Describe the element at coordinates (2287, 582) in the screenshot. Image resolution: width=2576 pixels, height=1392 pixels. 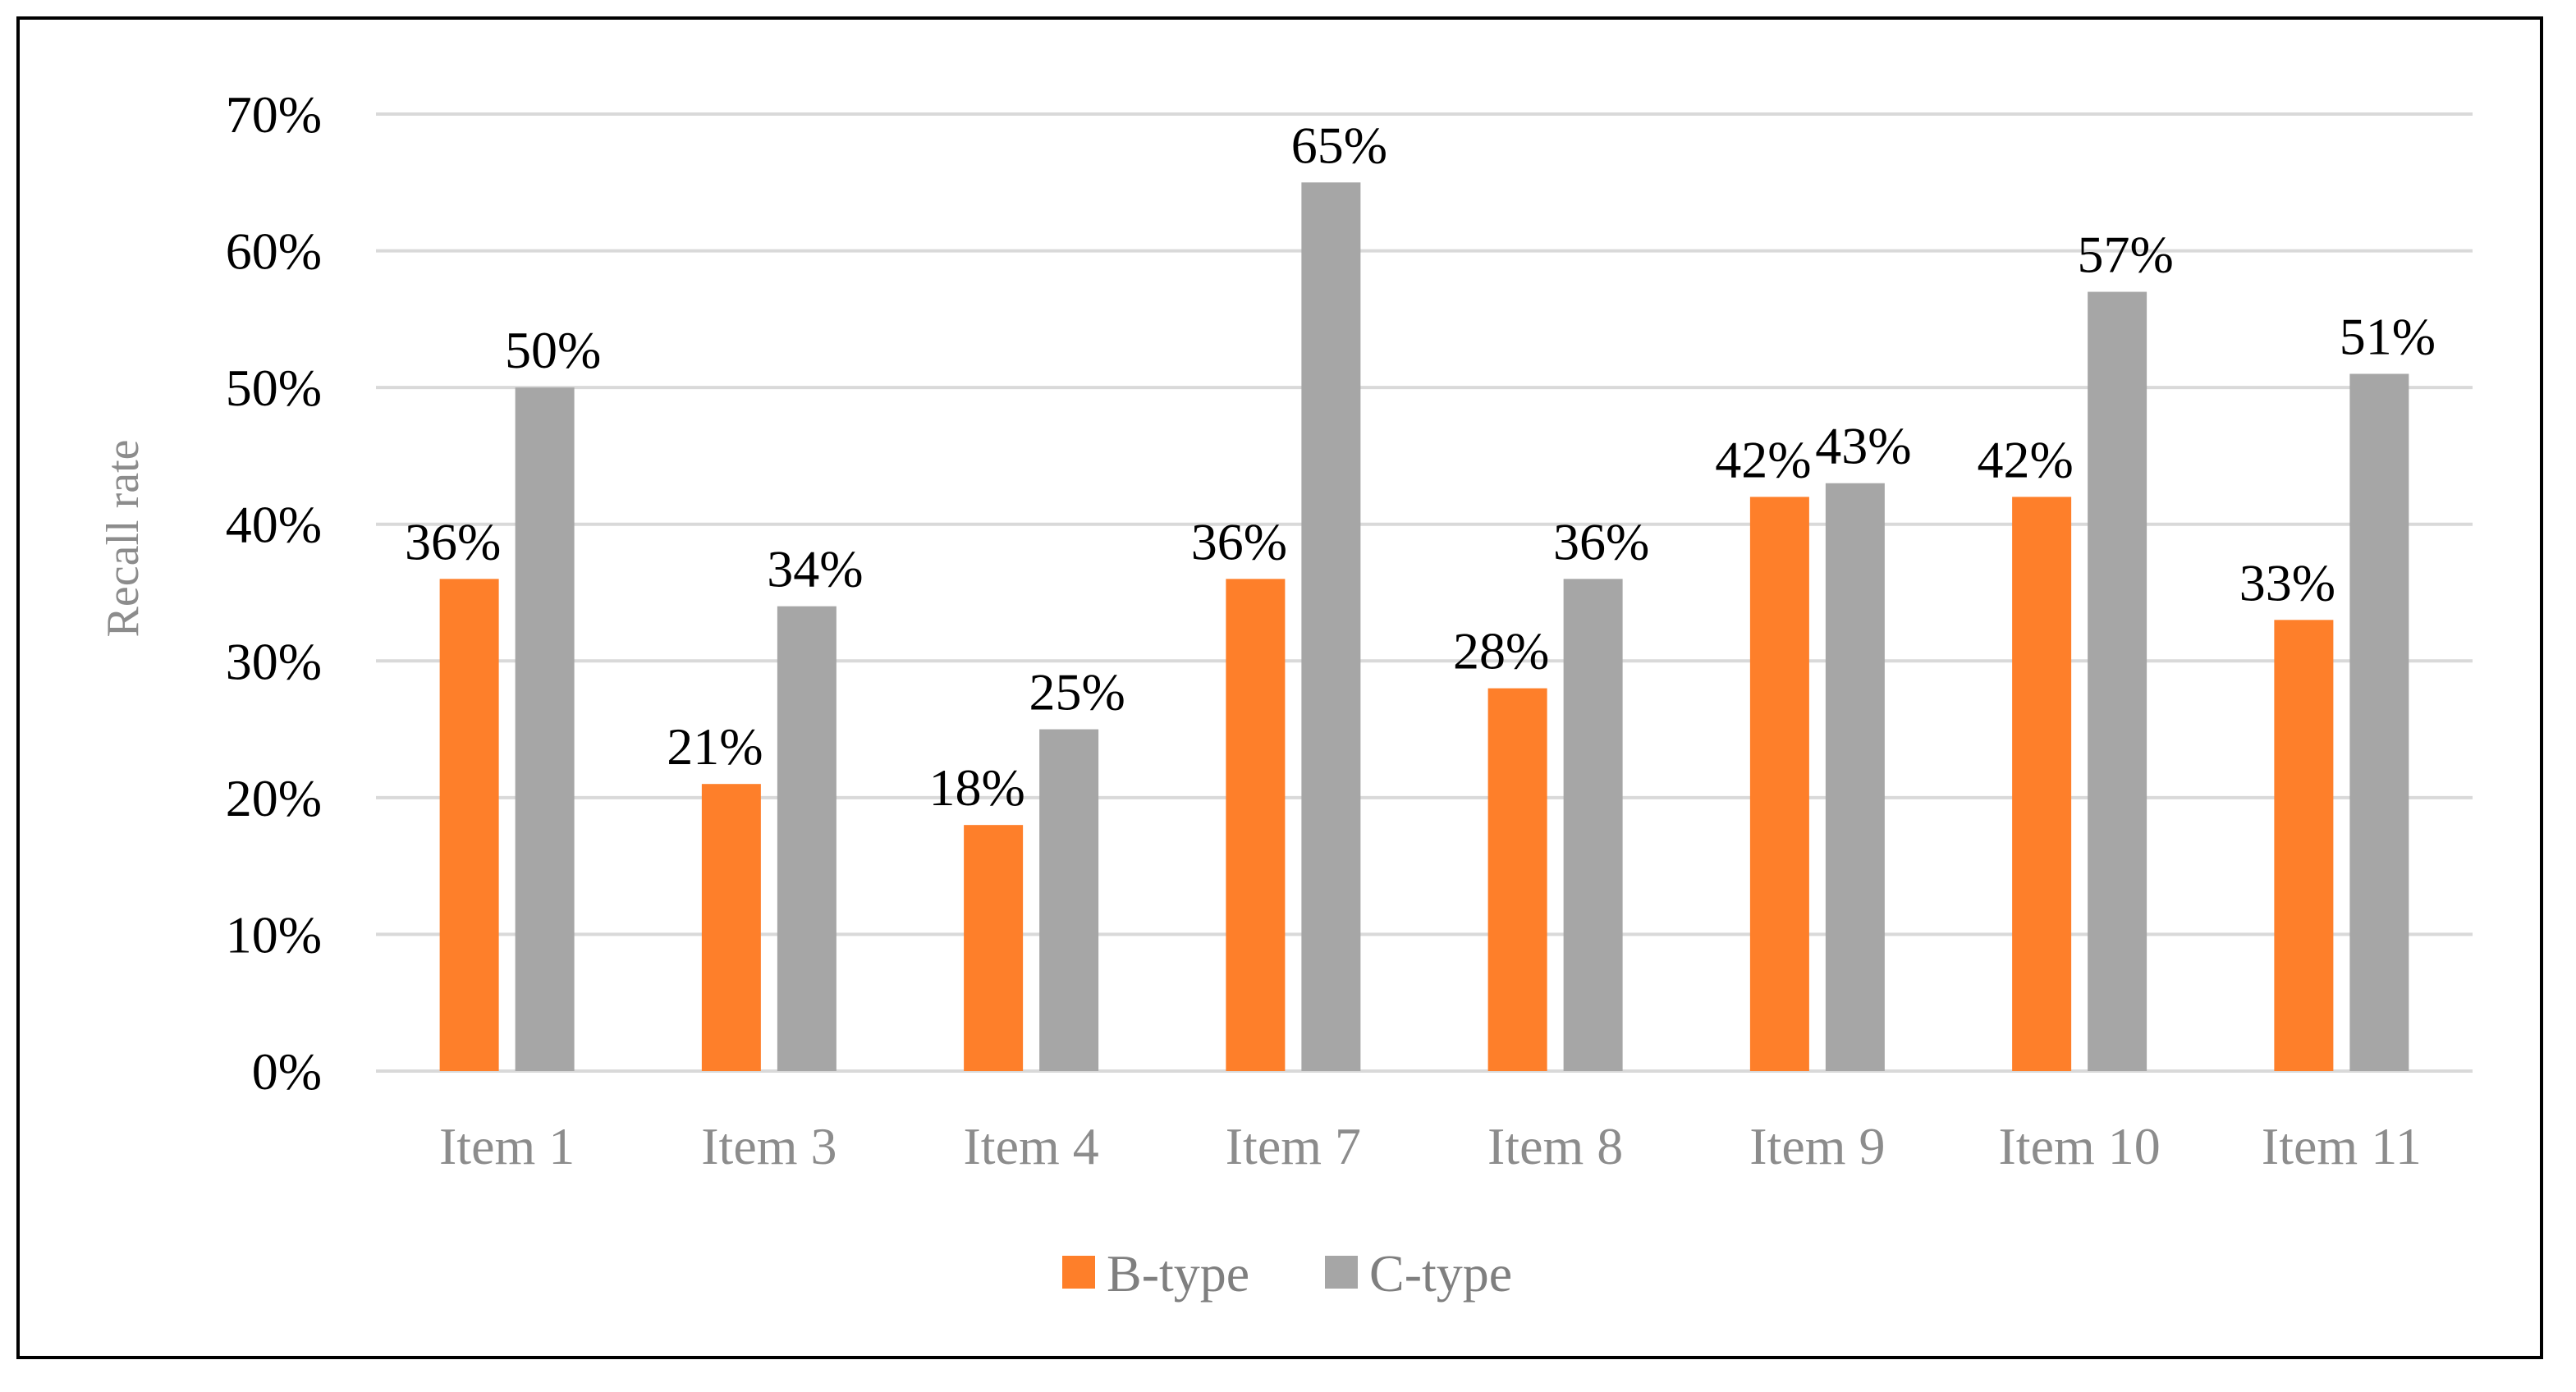
I see `data-label: 33%` at that location.